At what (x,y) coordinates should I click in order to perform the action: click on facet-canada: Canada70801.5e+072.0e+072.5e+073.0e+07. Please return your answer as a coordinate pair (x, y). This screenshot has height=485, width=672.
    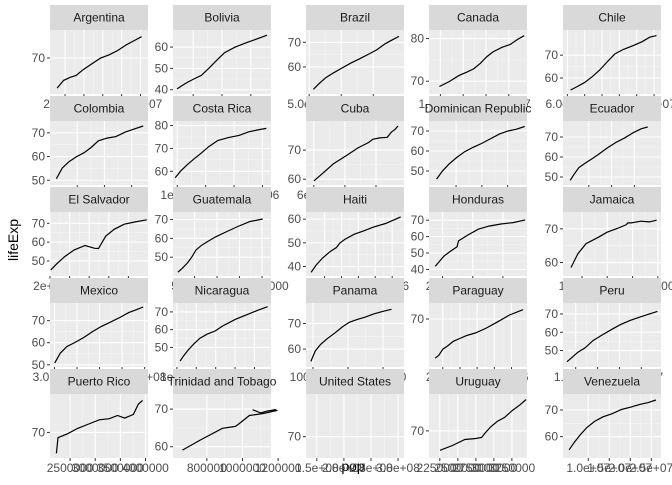
    Looking at the image, I should click on (471, 58).